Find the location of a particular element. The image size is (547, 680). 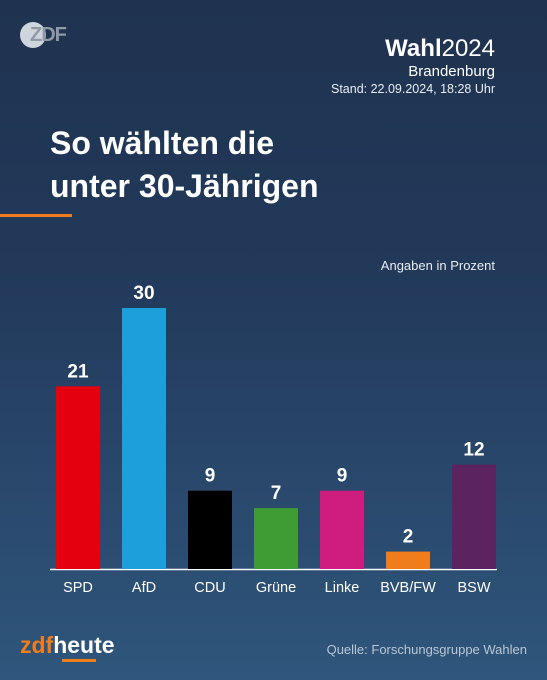

page-title: So wählten die unter 30-Jährigen is located at coordinates (260, 165).